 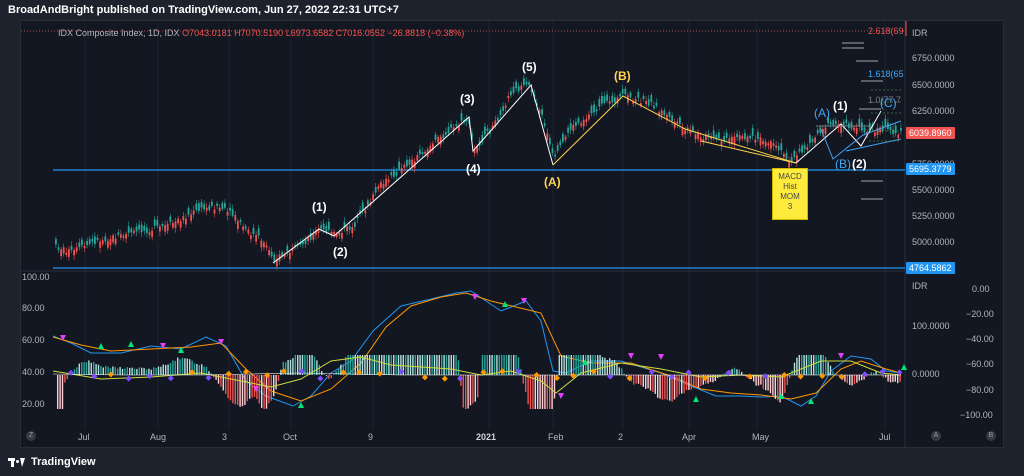 What do you see at coordinates (936, 436) in the screenshot?
I see `auto-scale-button: A` at bounding box center [936, 436].